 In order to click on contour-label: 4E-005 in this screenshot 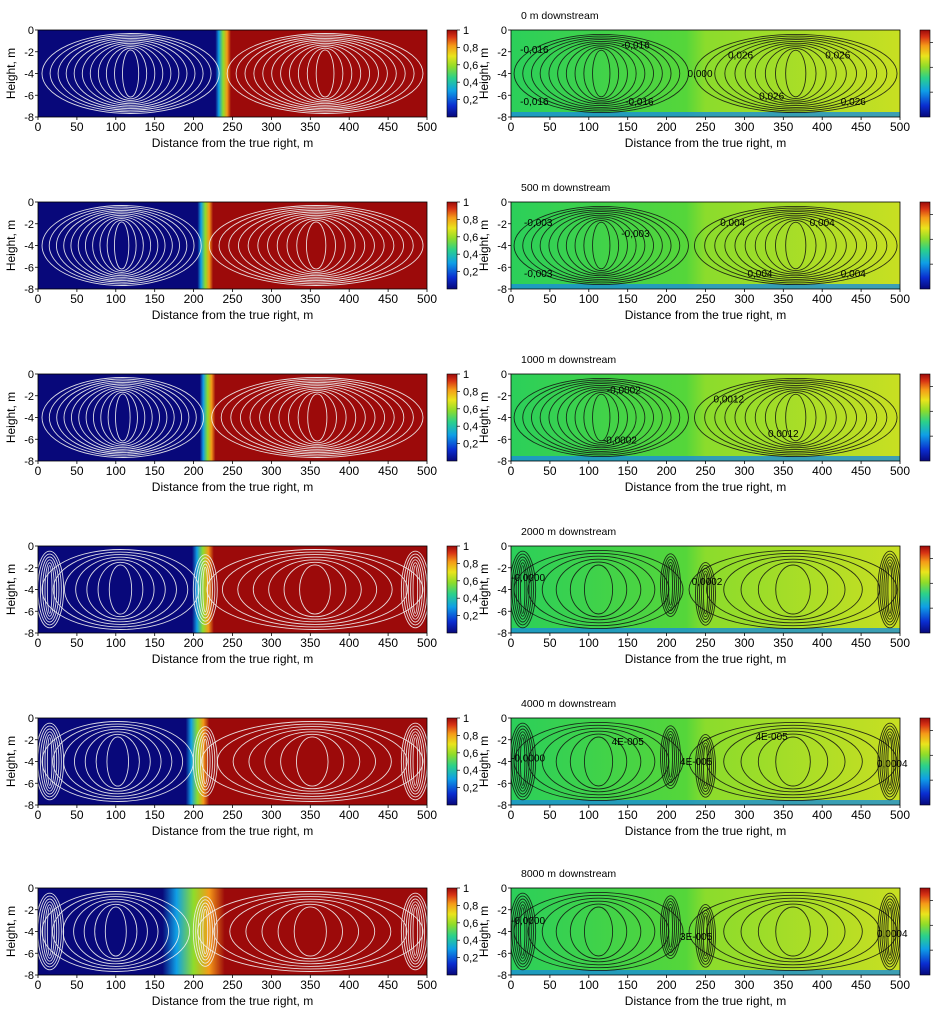, I will do `click(628, 742)`.